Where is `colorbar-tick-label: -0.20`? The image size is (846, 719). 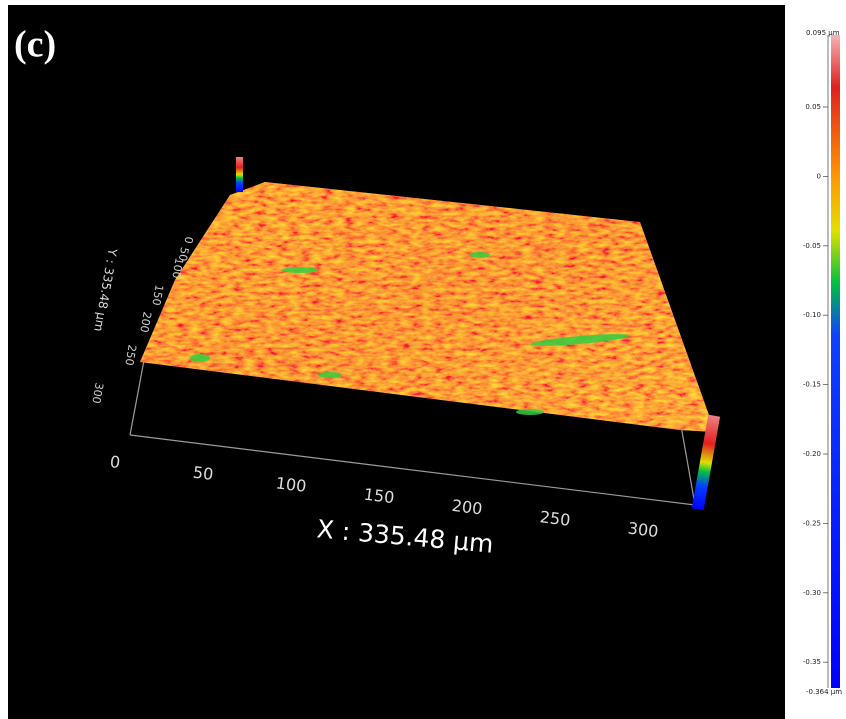 colorbar-tick-label: -0.20 is located at coordinates (812, 454).